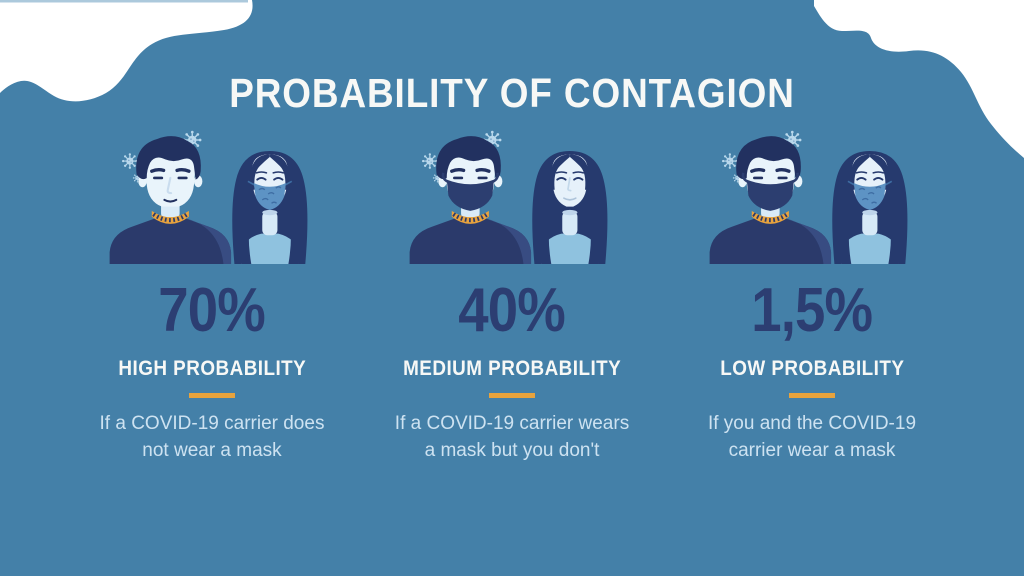  What do you see at coordinates (212, 311) in the screenshot?
I see `percentage-value: 70%` at bounding box center [212, 311].